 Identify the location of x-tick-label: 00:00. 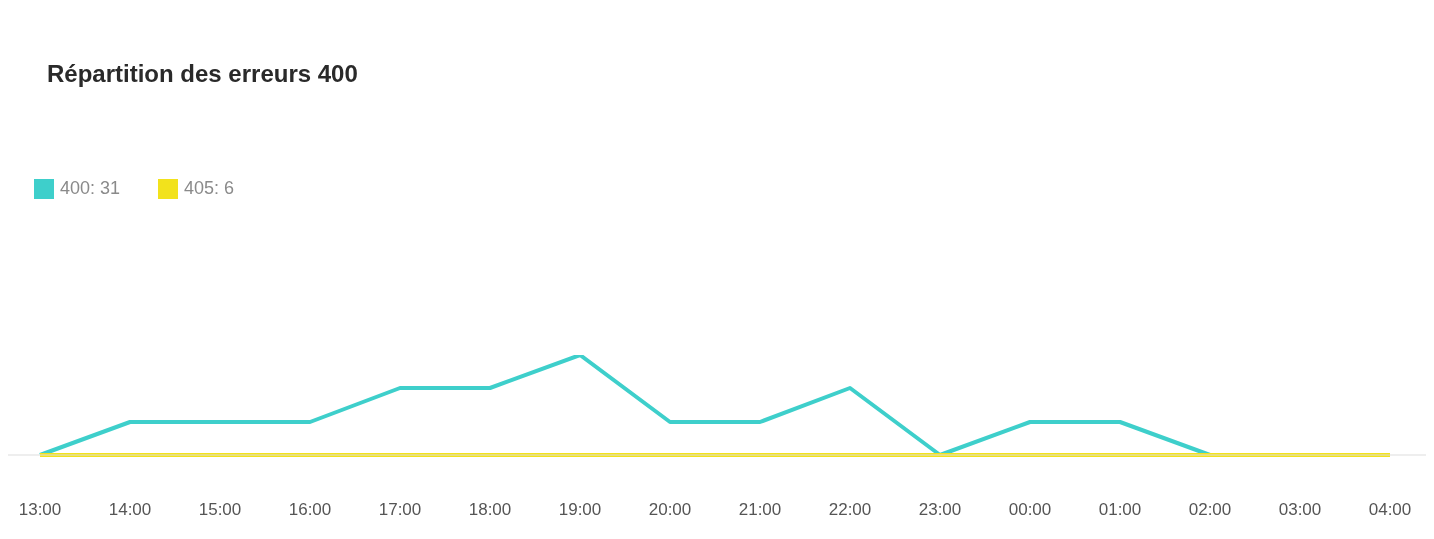
(1030, 510).